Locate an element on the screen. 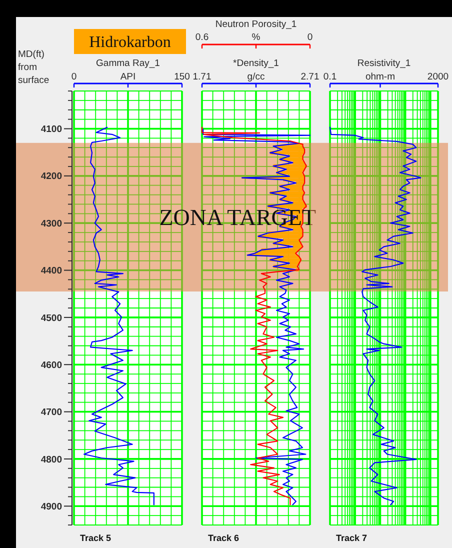 Image resolution: width=452 pixels, height=548 pixels. y-tick-label: 4300 is located at coordinates (51, 224).